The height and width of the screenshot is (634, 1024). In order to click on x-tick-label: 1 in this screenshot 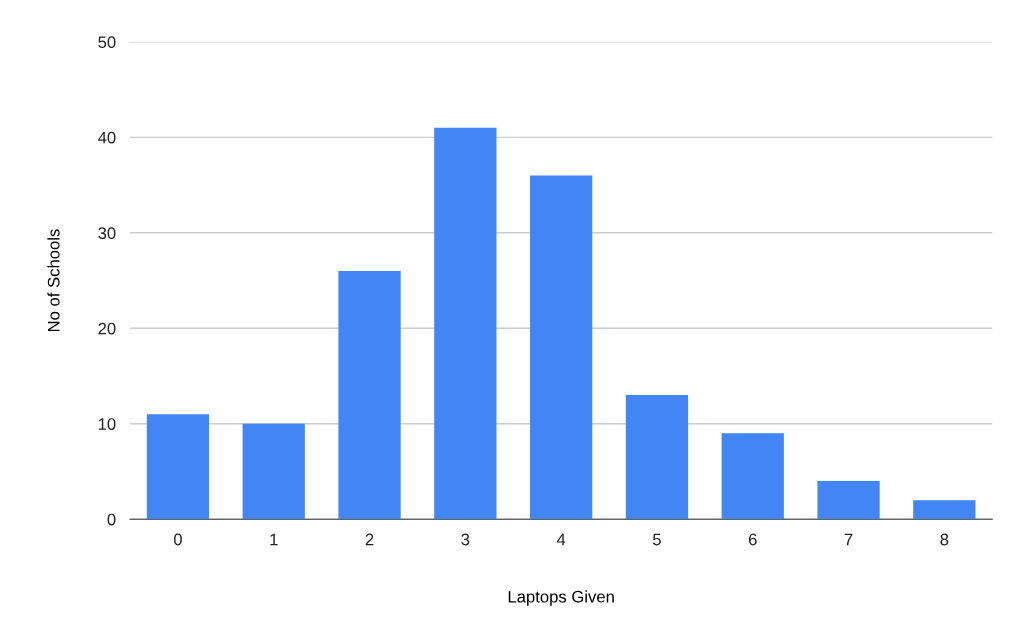, I will do `click(274, 539)`.